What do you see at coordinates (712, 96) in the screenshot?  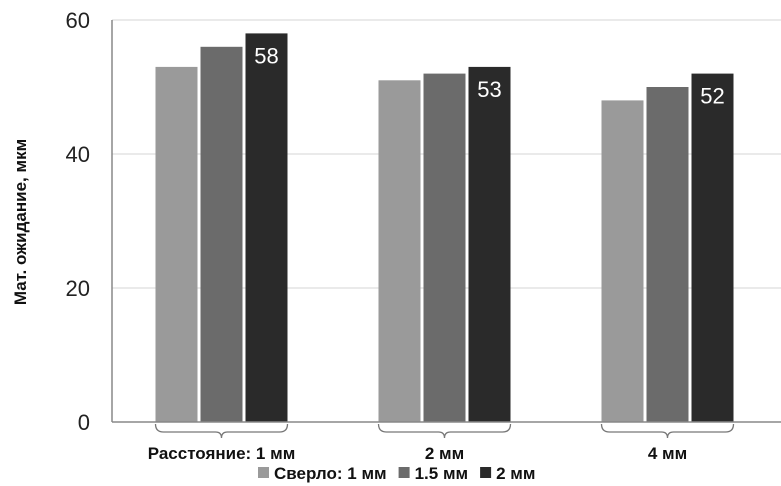 I see `data-label: 52` at bounding box center [712, 96].